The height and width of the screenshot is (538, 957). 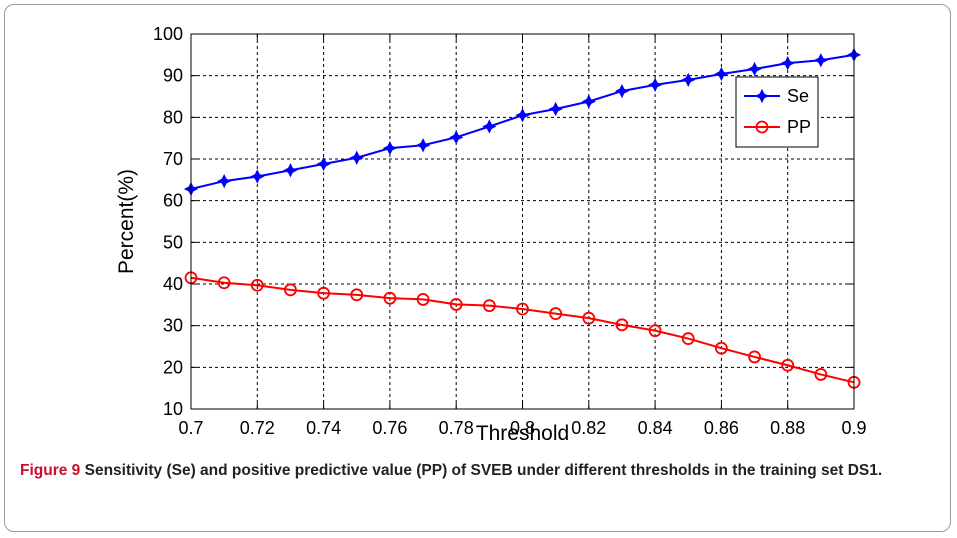 What do you see at coordinates (389, 428) in the screenshot?
I see `x-tick-label: 0.76` at bounding box center [389, 428].